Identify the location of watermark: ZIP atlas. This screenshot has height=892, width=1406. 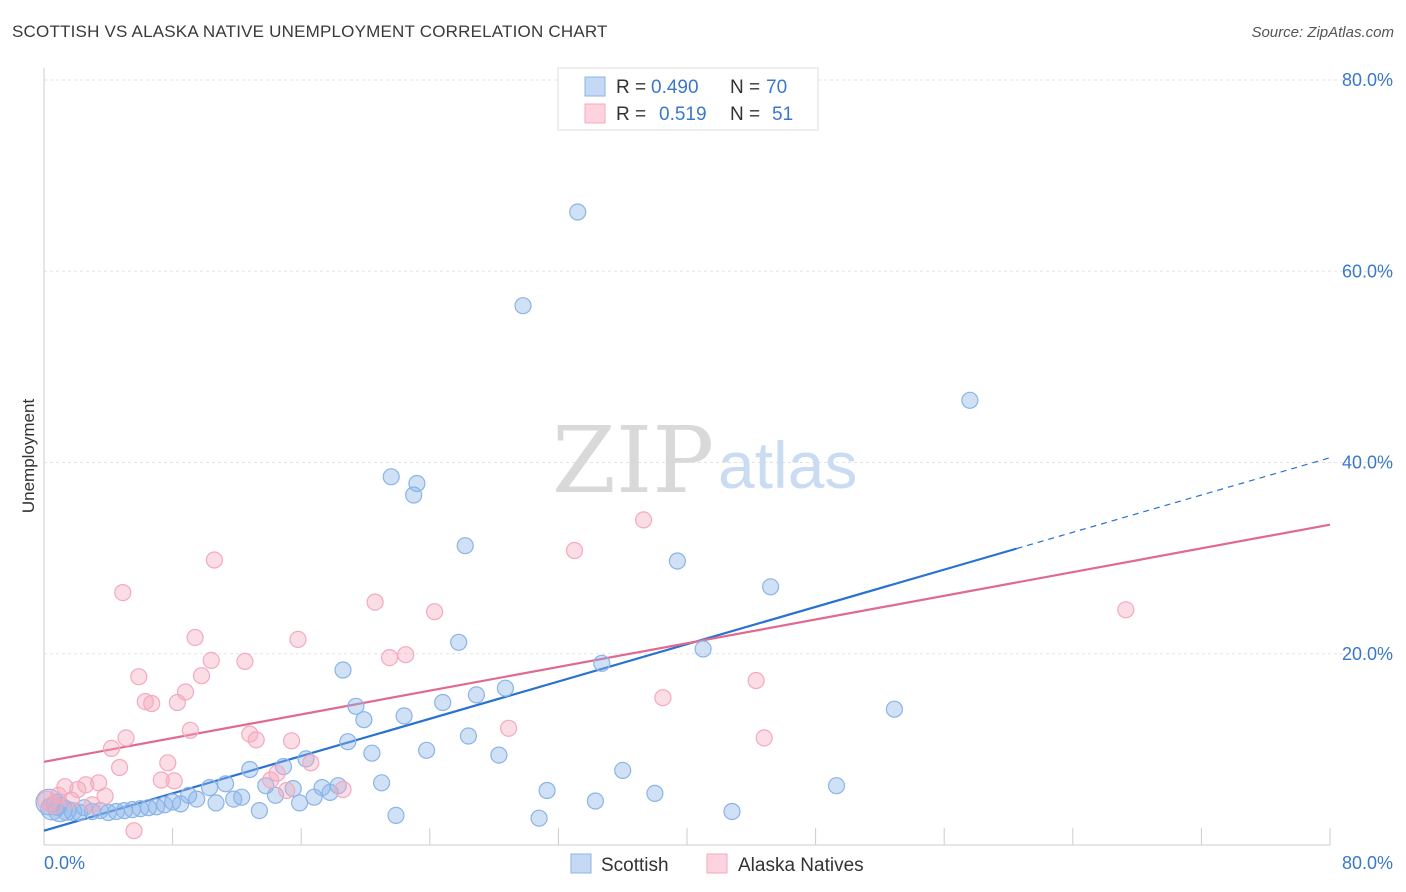
(704, 460).